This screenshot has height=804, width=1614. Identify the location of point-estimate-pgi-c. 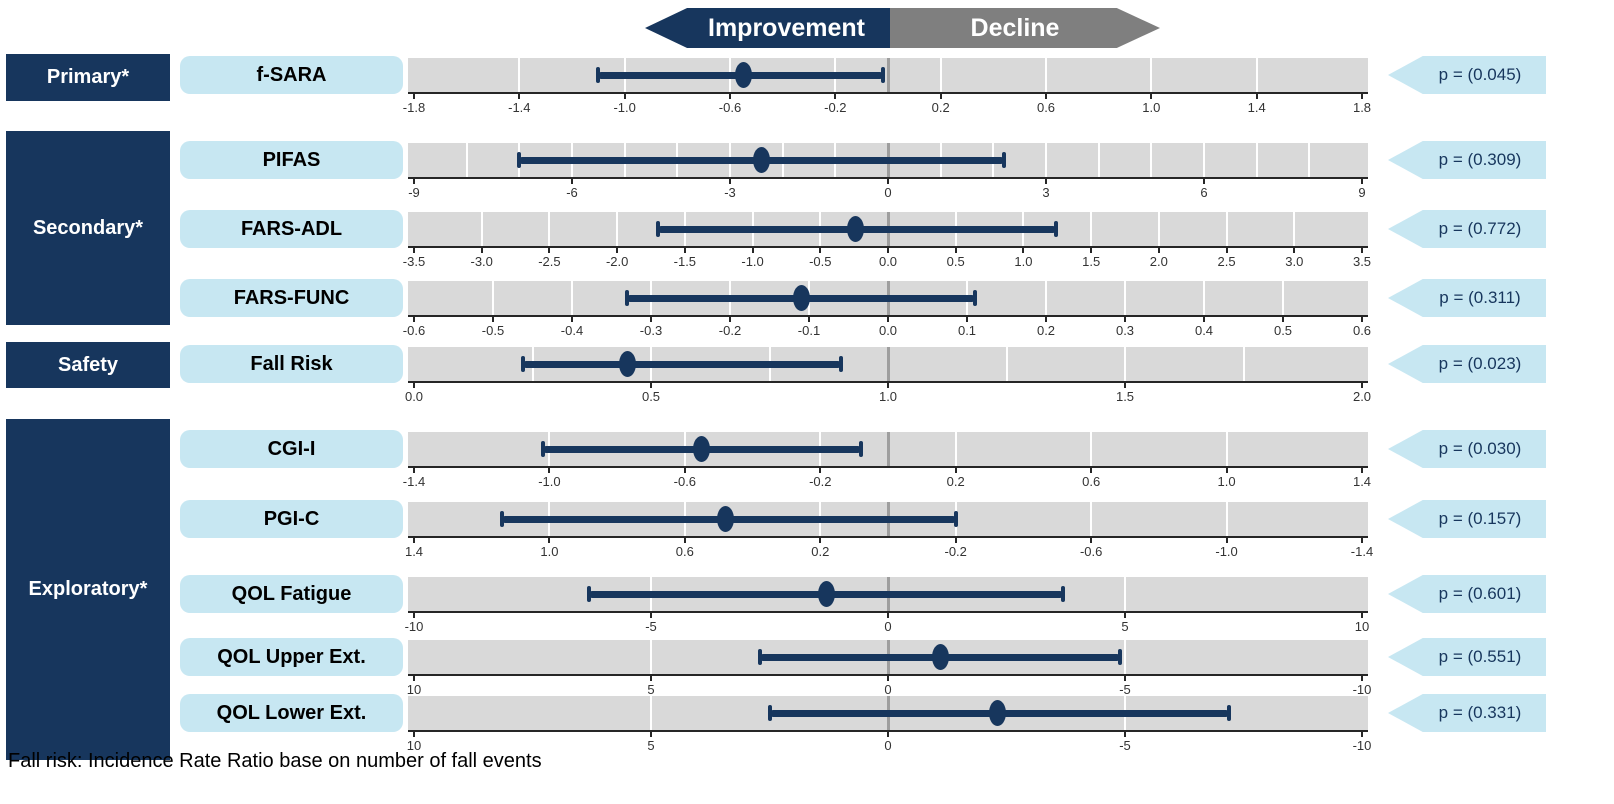
(725, 519).